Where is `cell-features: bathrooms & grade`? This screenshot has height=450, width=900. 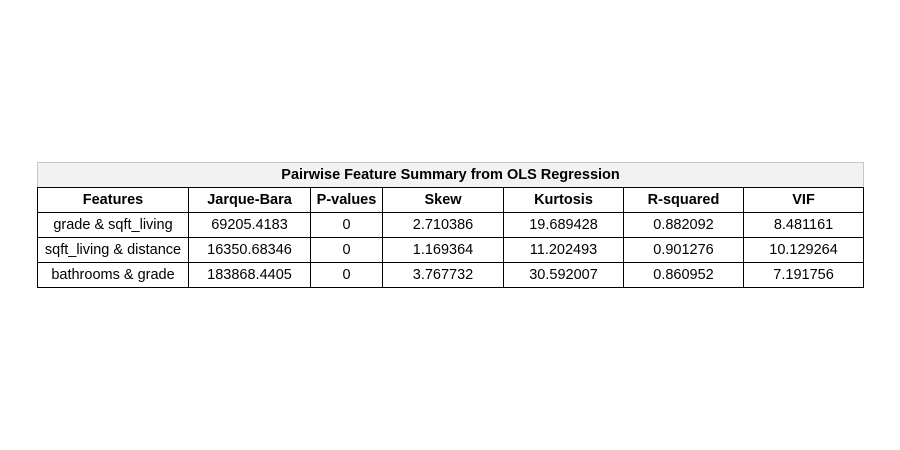
cell-features: bathrooms & grade is located at coordinates (113, 275).